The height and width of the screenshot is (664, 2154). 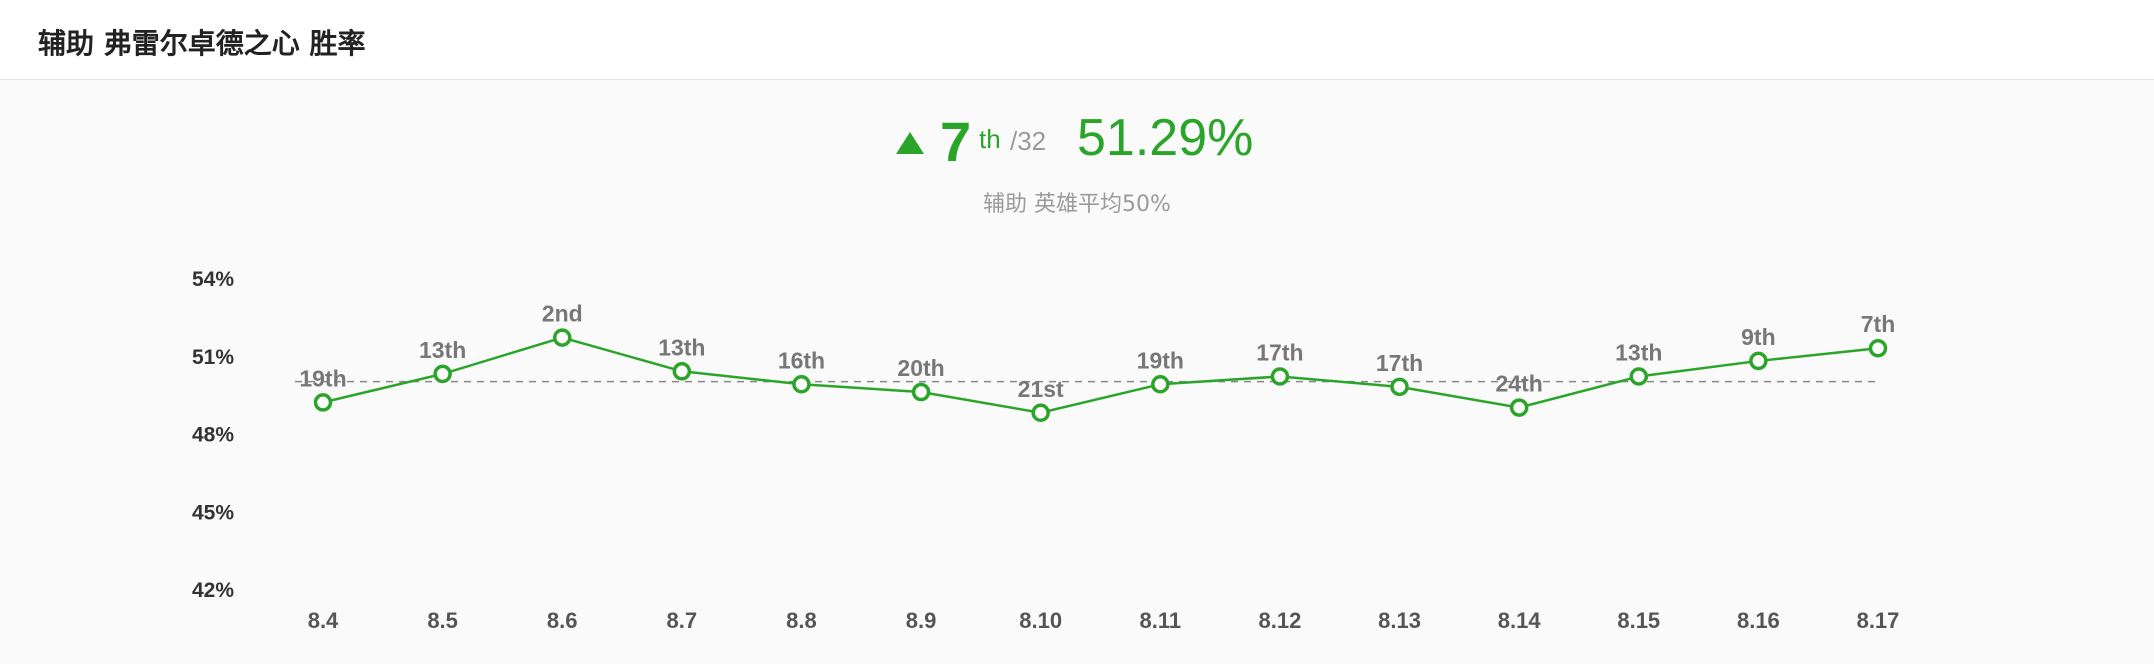 What do you see at coordinates (990, 139) in the screenshot?
I see `rank-suffix: th` at bounding box center [990, 139].